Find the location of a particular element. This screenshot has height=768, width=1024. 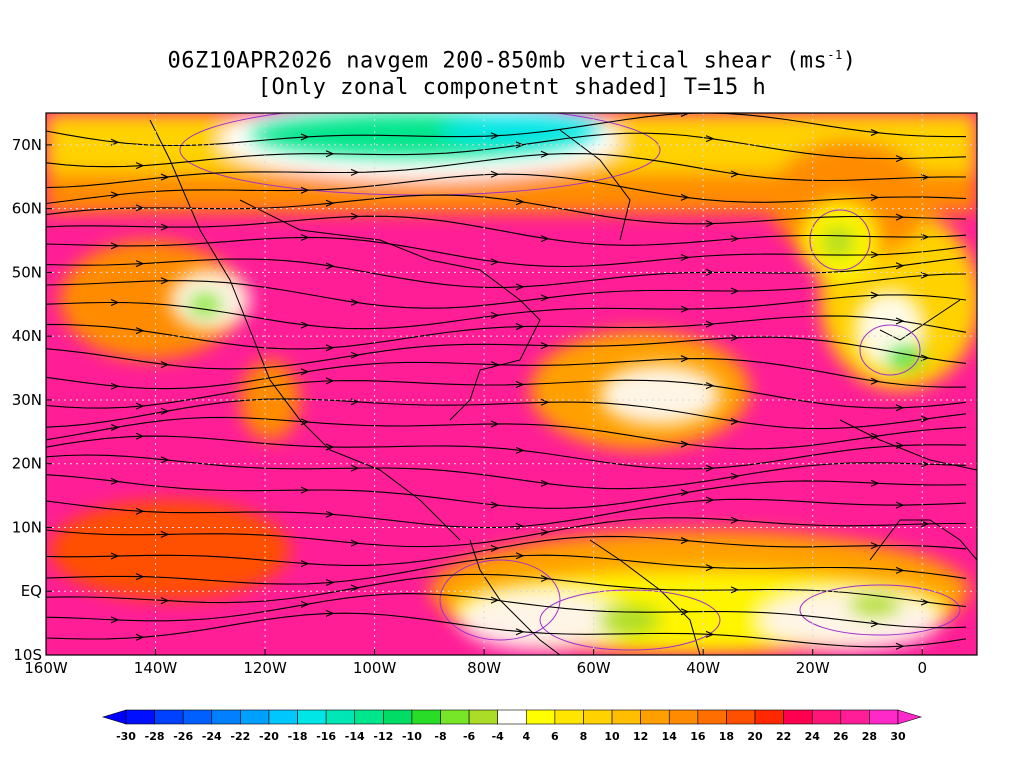

lon-label: 140W is located at coordinates (156, 668).